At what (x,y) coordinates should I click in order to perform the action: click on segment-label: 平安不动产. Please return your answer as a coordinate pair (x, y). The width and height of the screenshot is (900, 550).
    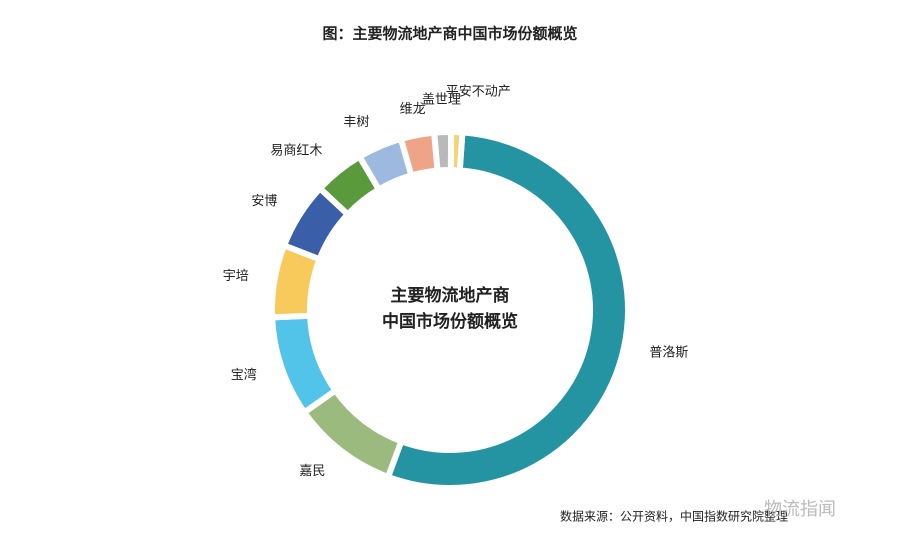
    Looking at the image, I should click on (478, 92).